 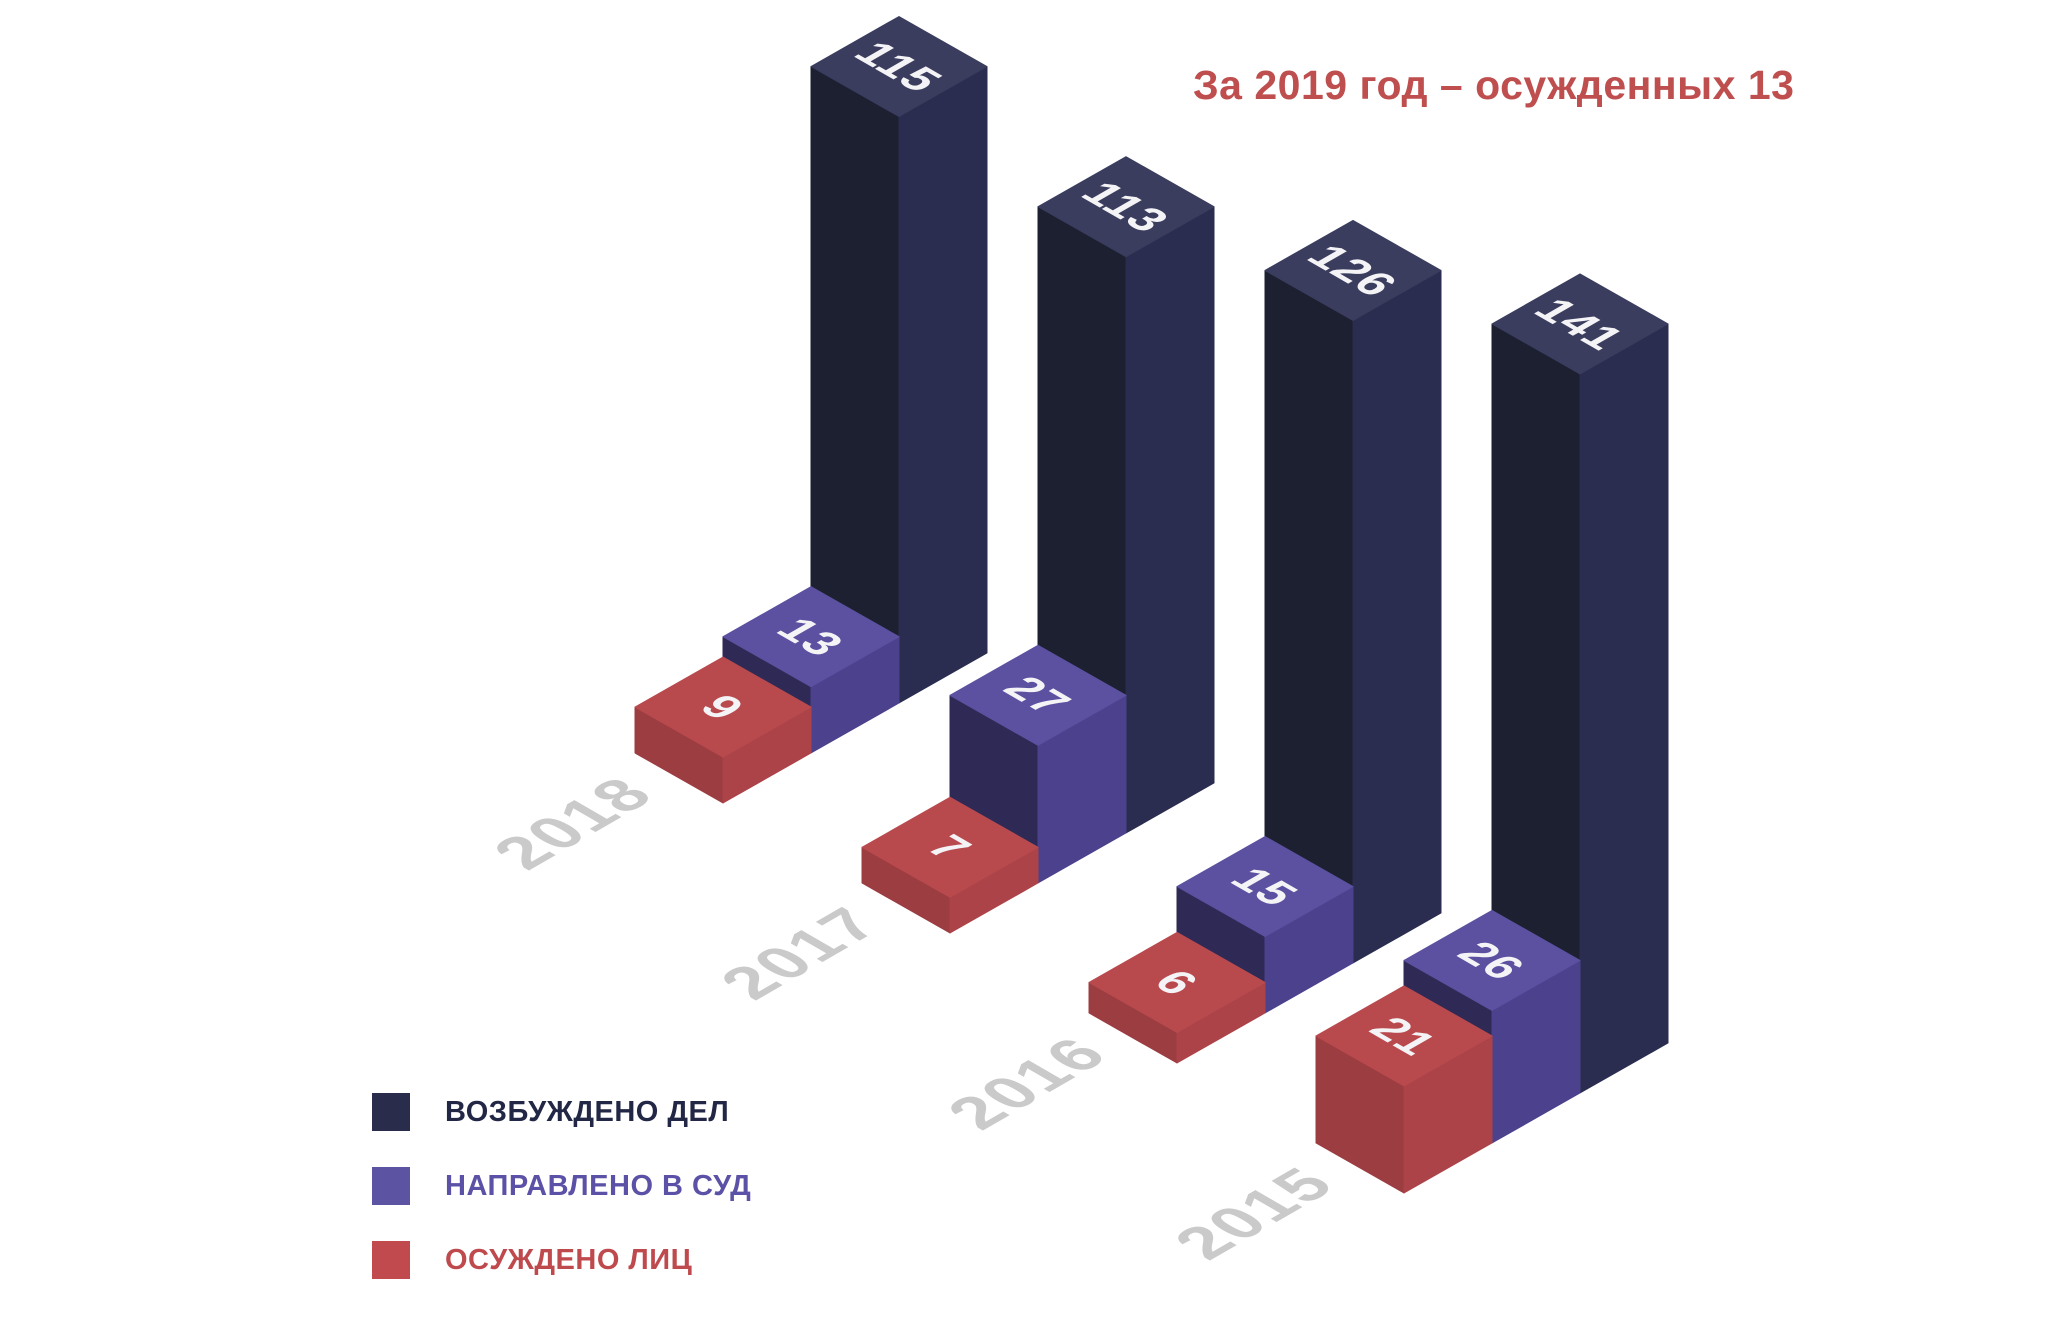 I want to click on bar-convicted-persons-2015: 21, so click(x=1404, y=1089).